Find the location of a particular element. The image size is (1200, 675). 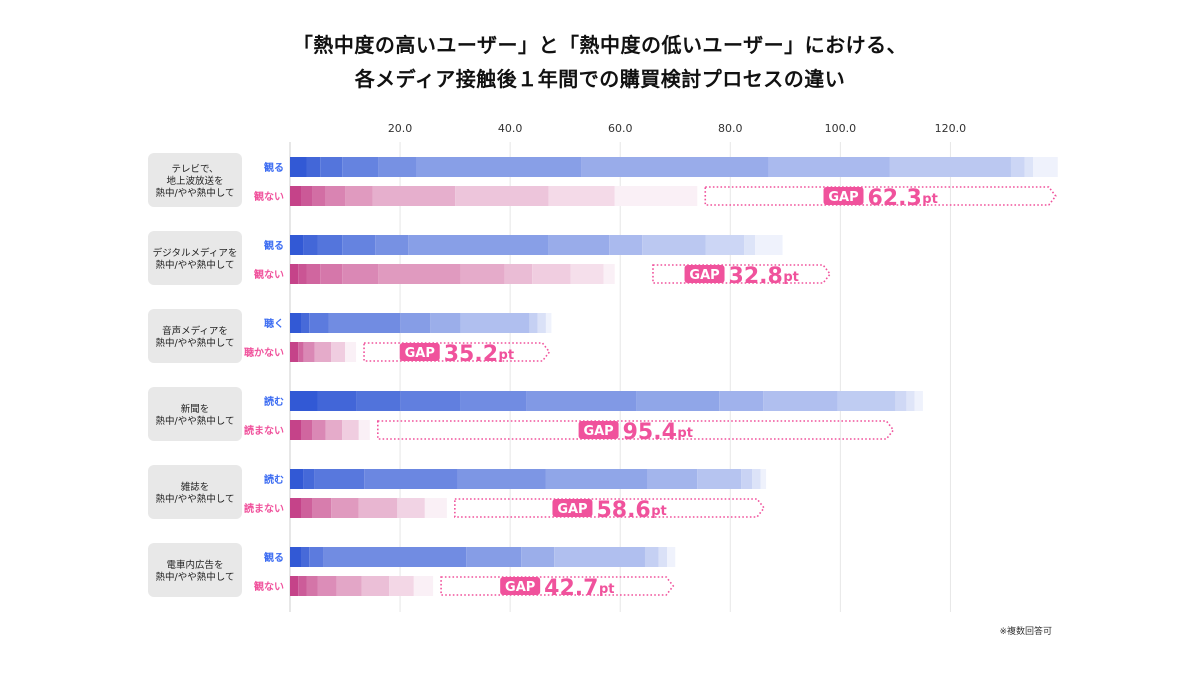

row-label-negative-4: 読まない is located at coordinates (264, 508).